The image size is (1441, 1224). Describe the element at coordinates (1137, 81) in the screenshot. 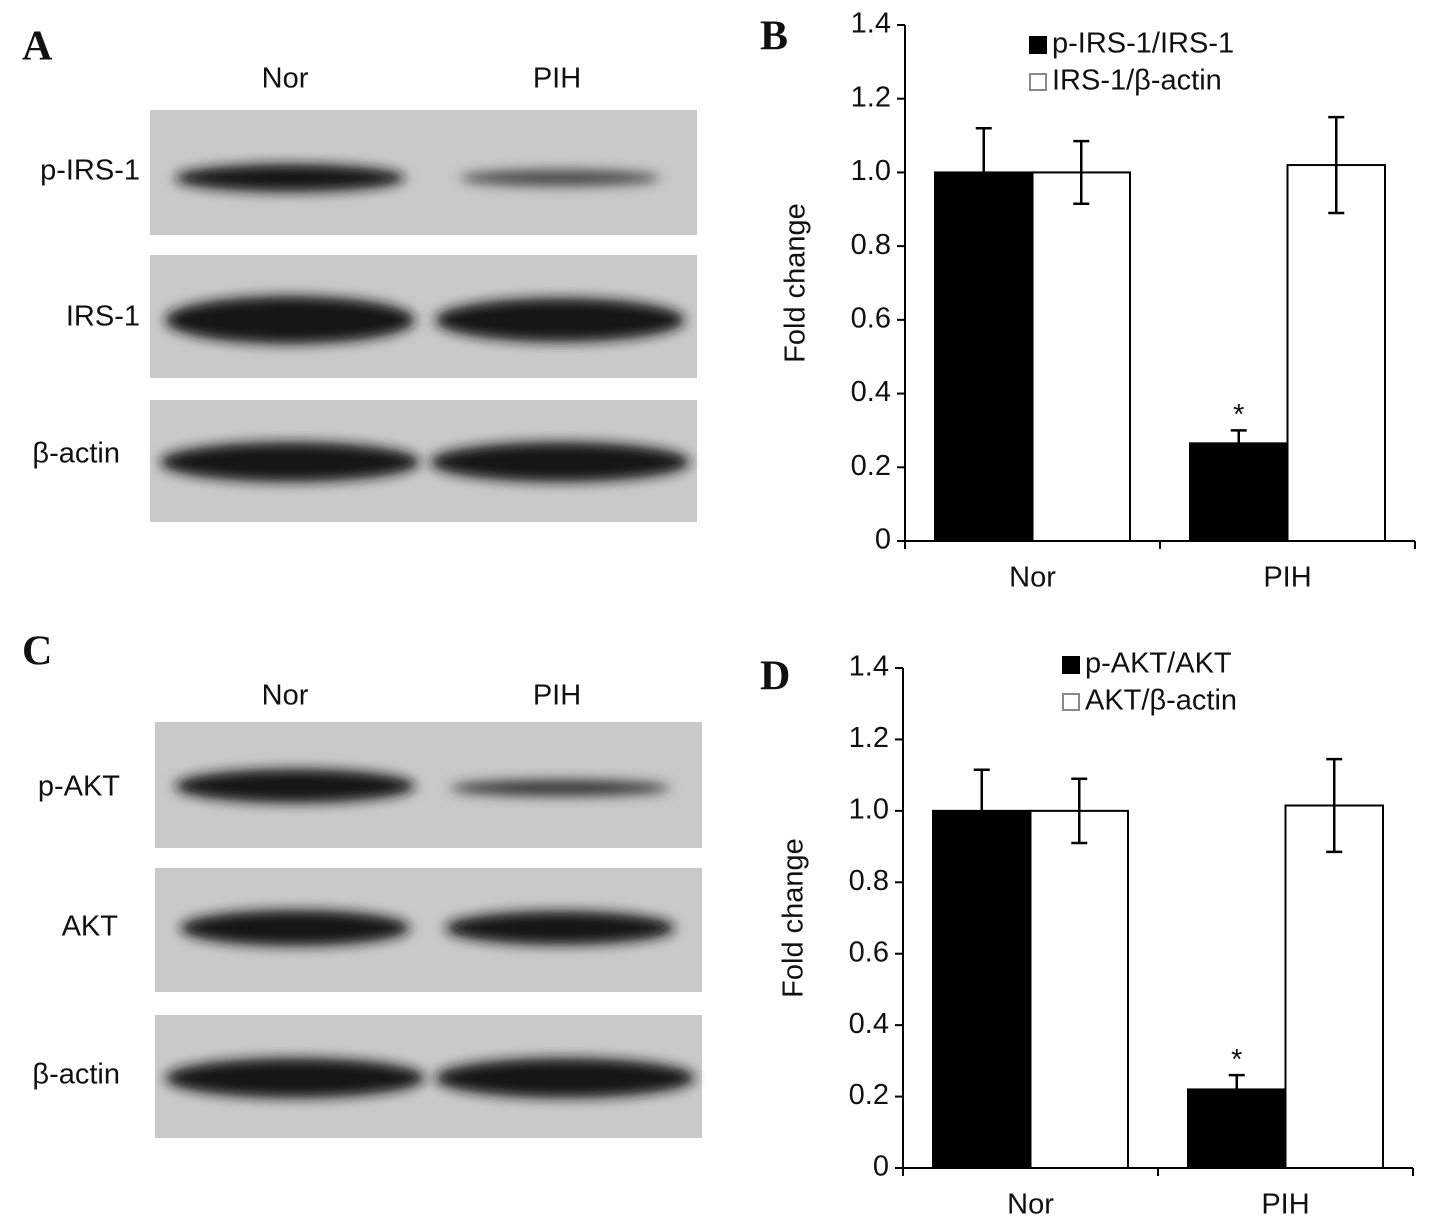

I see `legend-label: IRS-1/β-actin` at that location.